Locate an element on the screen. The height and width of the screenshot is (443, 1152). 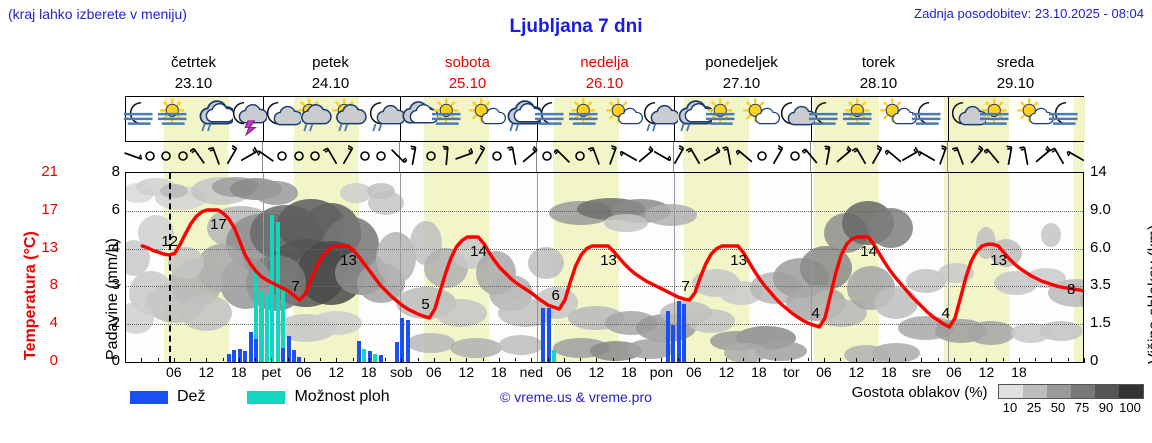
cloud-density-swatch is located at coordinates (1059, 391).